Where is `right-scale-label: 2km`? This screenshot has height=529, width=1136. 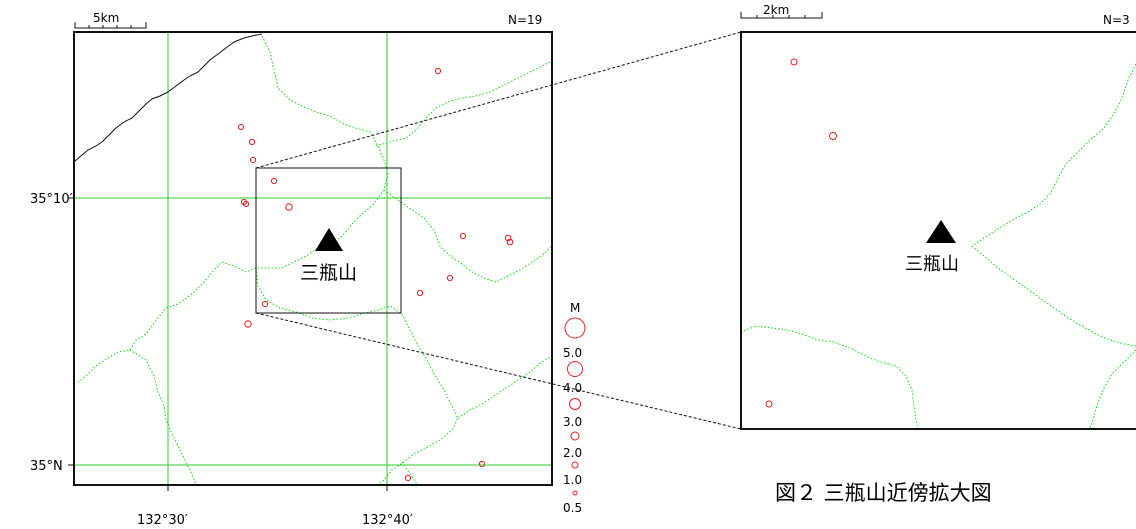
right-scale-label: 2km is located at coordinates (776, 10).